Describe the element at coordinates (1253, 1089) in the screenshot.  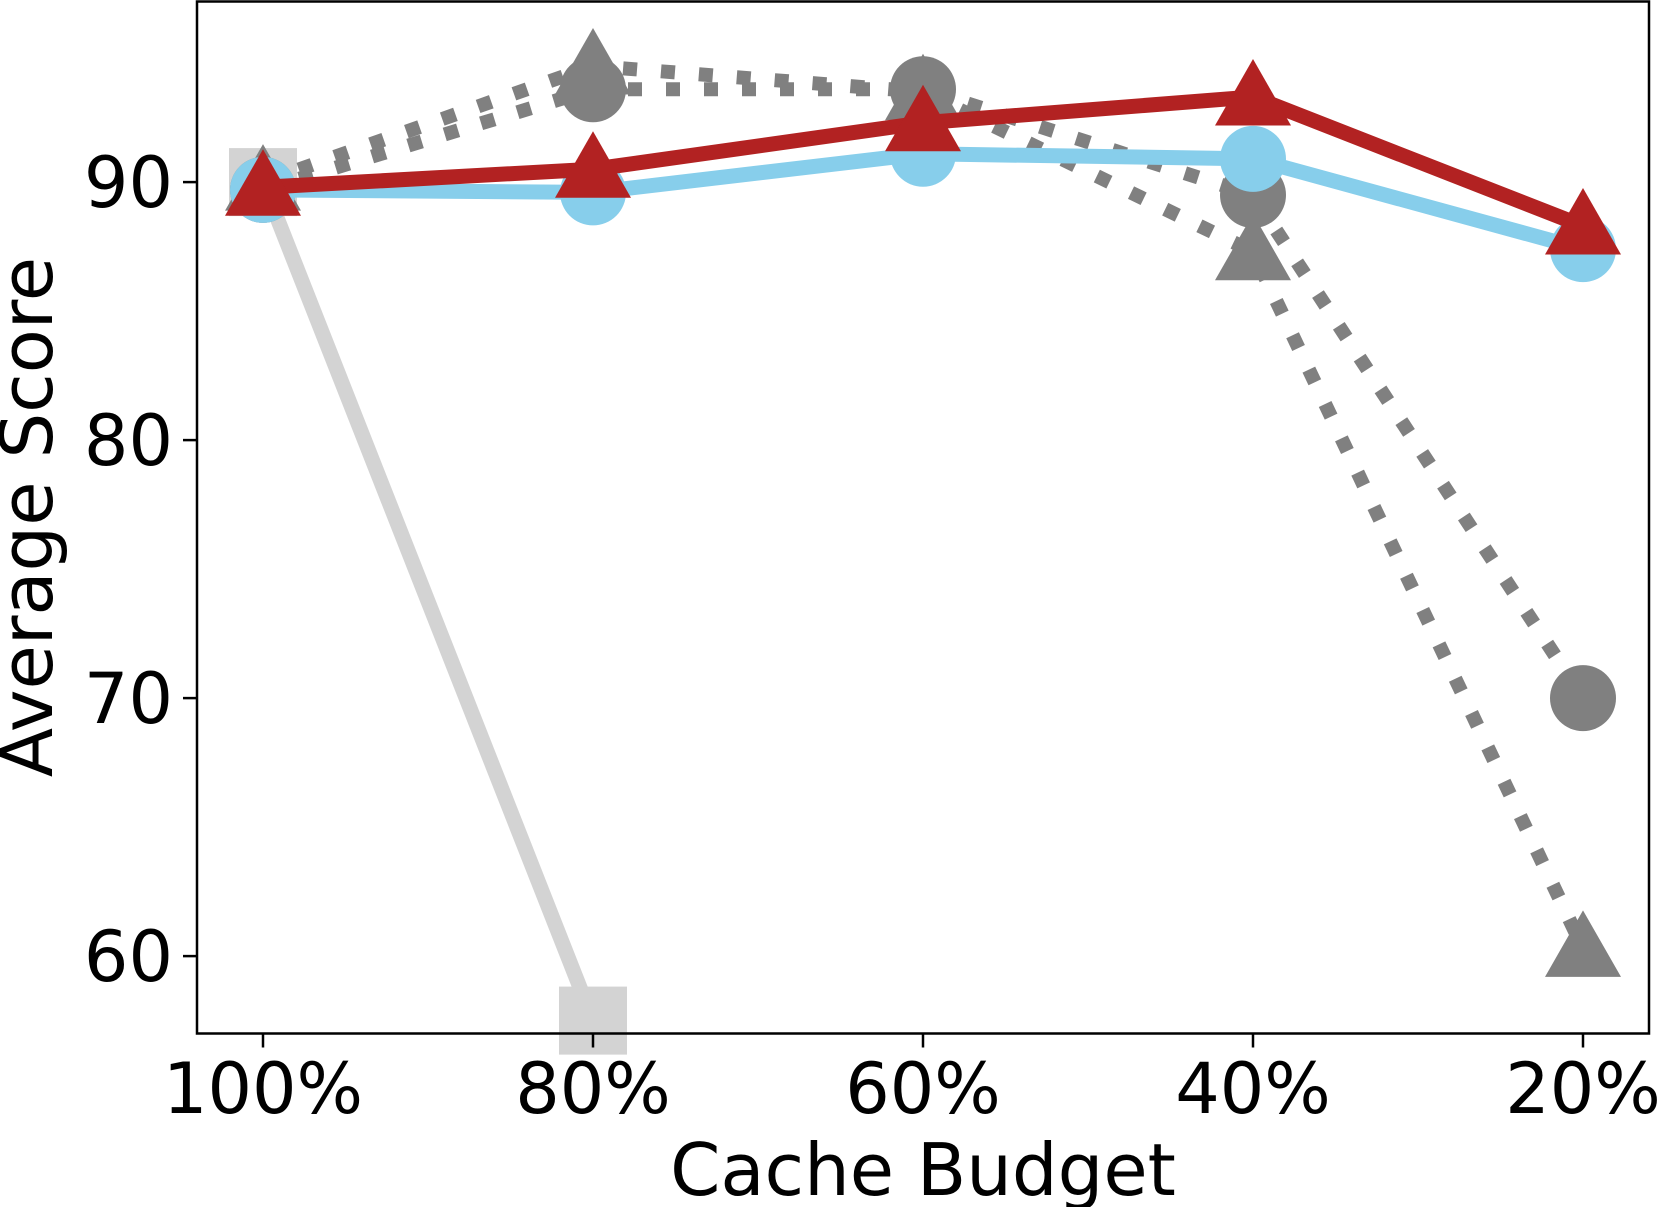
I see `x-tick-label: 40%` at that location.